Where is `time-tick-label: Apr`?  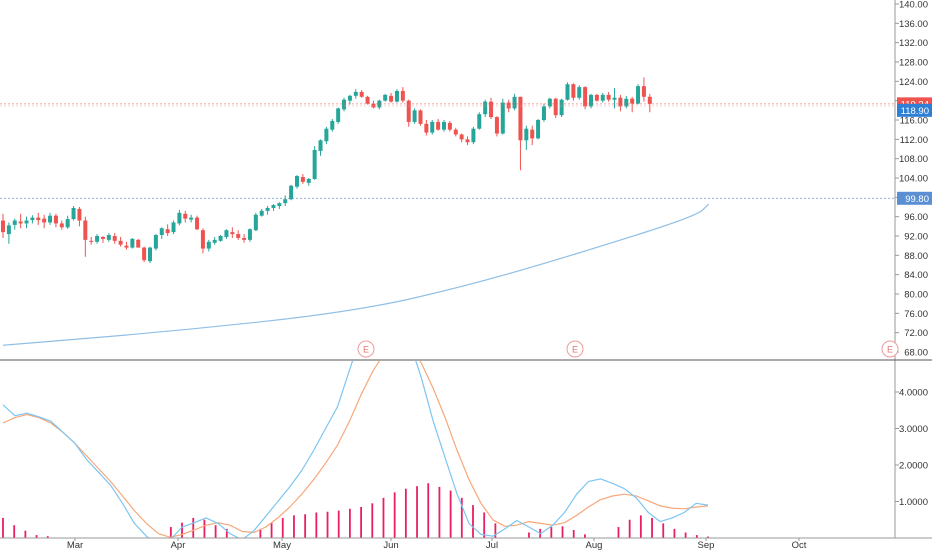
time-tick-label: Apr is located at coordinates (178, 545).